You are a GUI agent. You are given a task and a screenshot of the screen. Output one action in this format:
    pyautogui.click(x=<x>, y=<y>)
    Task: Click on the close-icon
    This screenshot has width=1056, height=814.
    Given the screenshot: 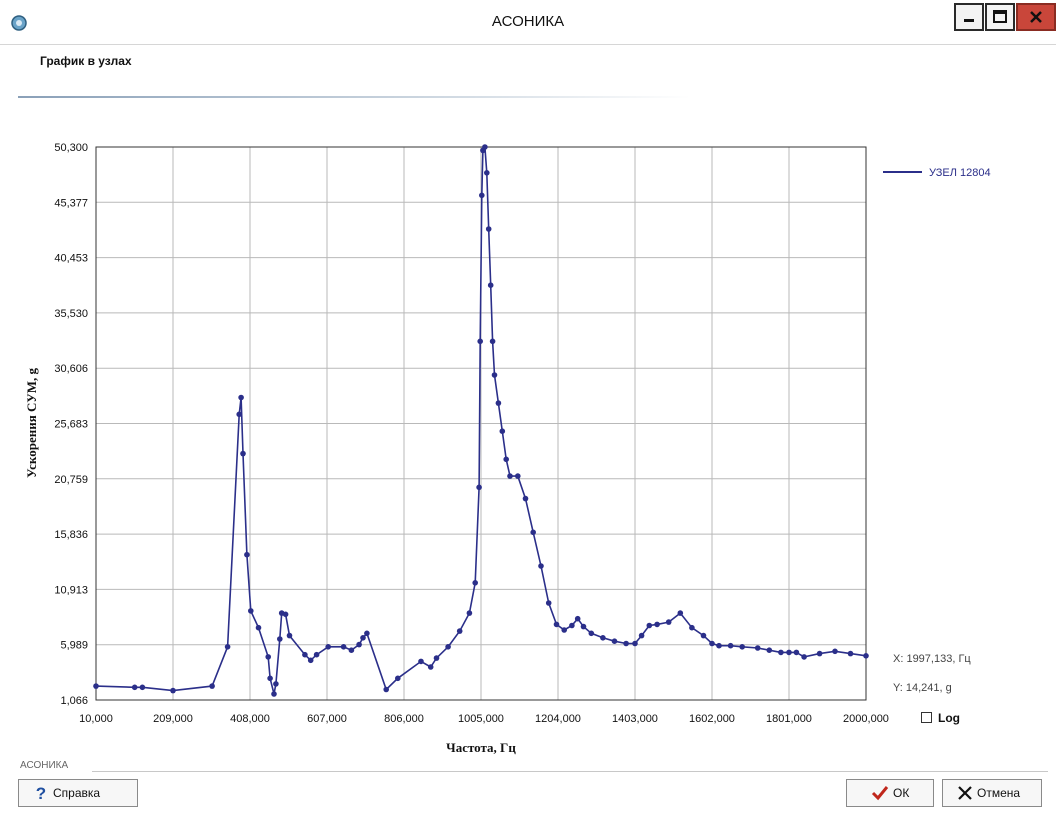 What is the action you would take?
    pyautogui.click(x=1036, y=17)
    